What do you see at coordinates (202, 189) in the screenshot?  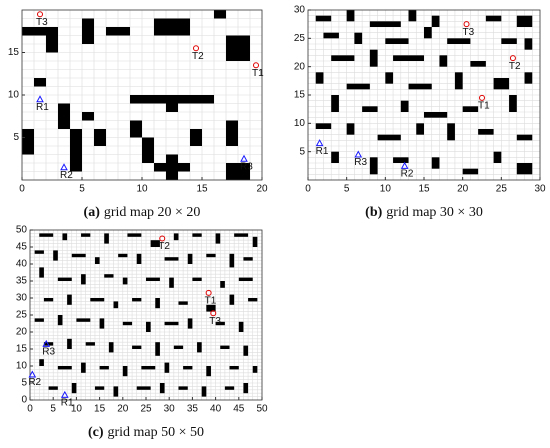 I see `x-tick-label: 15` at bounding box center [202, 189].